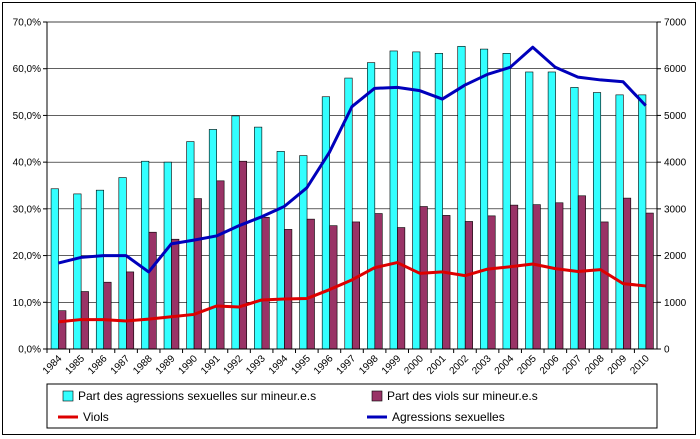 The height and width of the screenshot is (439, 700). I want to click on legend-label-agressions: Agressions sexuelles, so click(448, 417).